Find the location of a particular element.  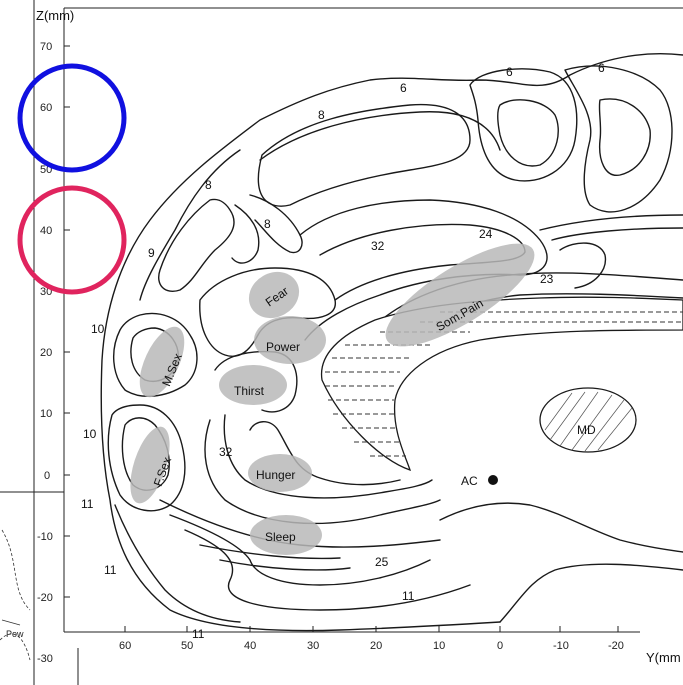

y-tick-label: 30 is located at coordinates (313, 646).